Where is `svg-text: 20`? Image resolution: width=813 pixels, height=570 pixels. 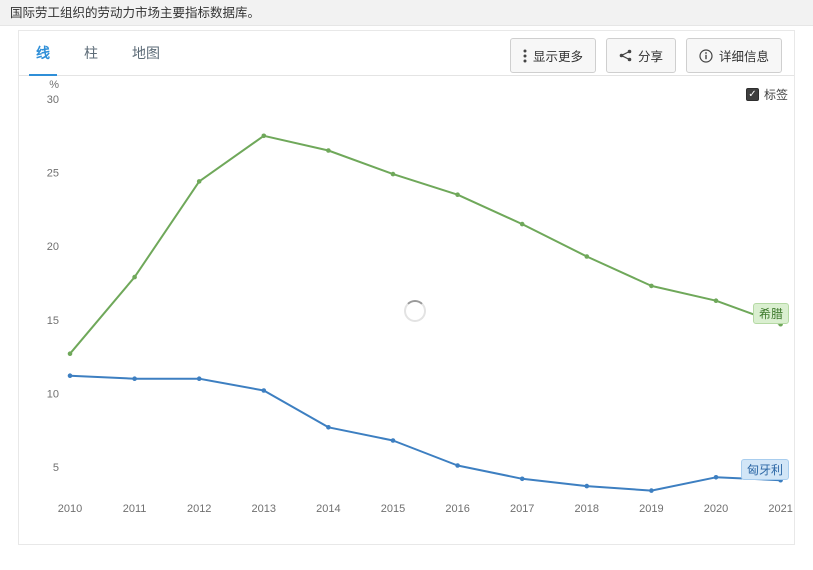 svg-text: 20 is located at coordinates (53, 247).